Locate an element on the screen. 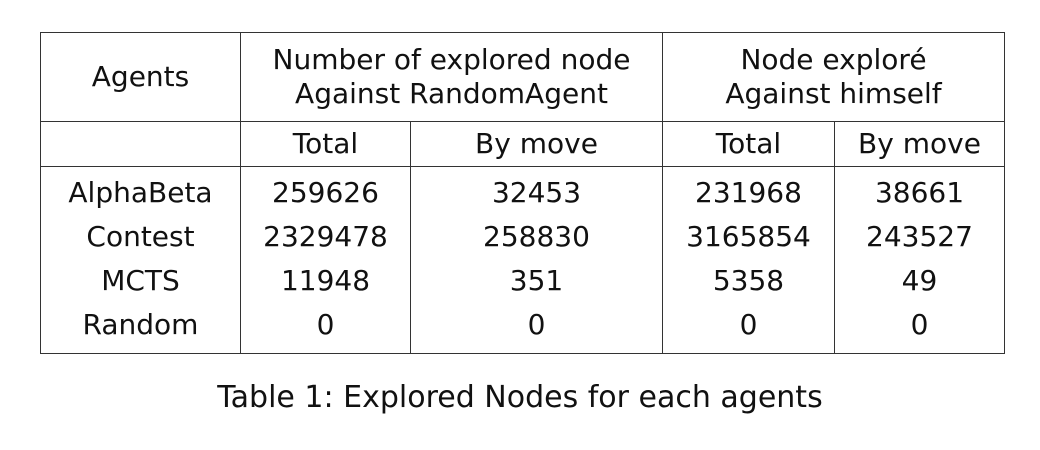 The width and height of the screenshot is (1040, 450). value-cell: 231968 is located at coordinates (748, 190).